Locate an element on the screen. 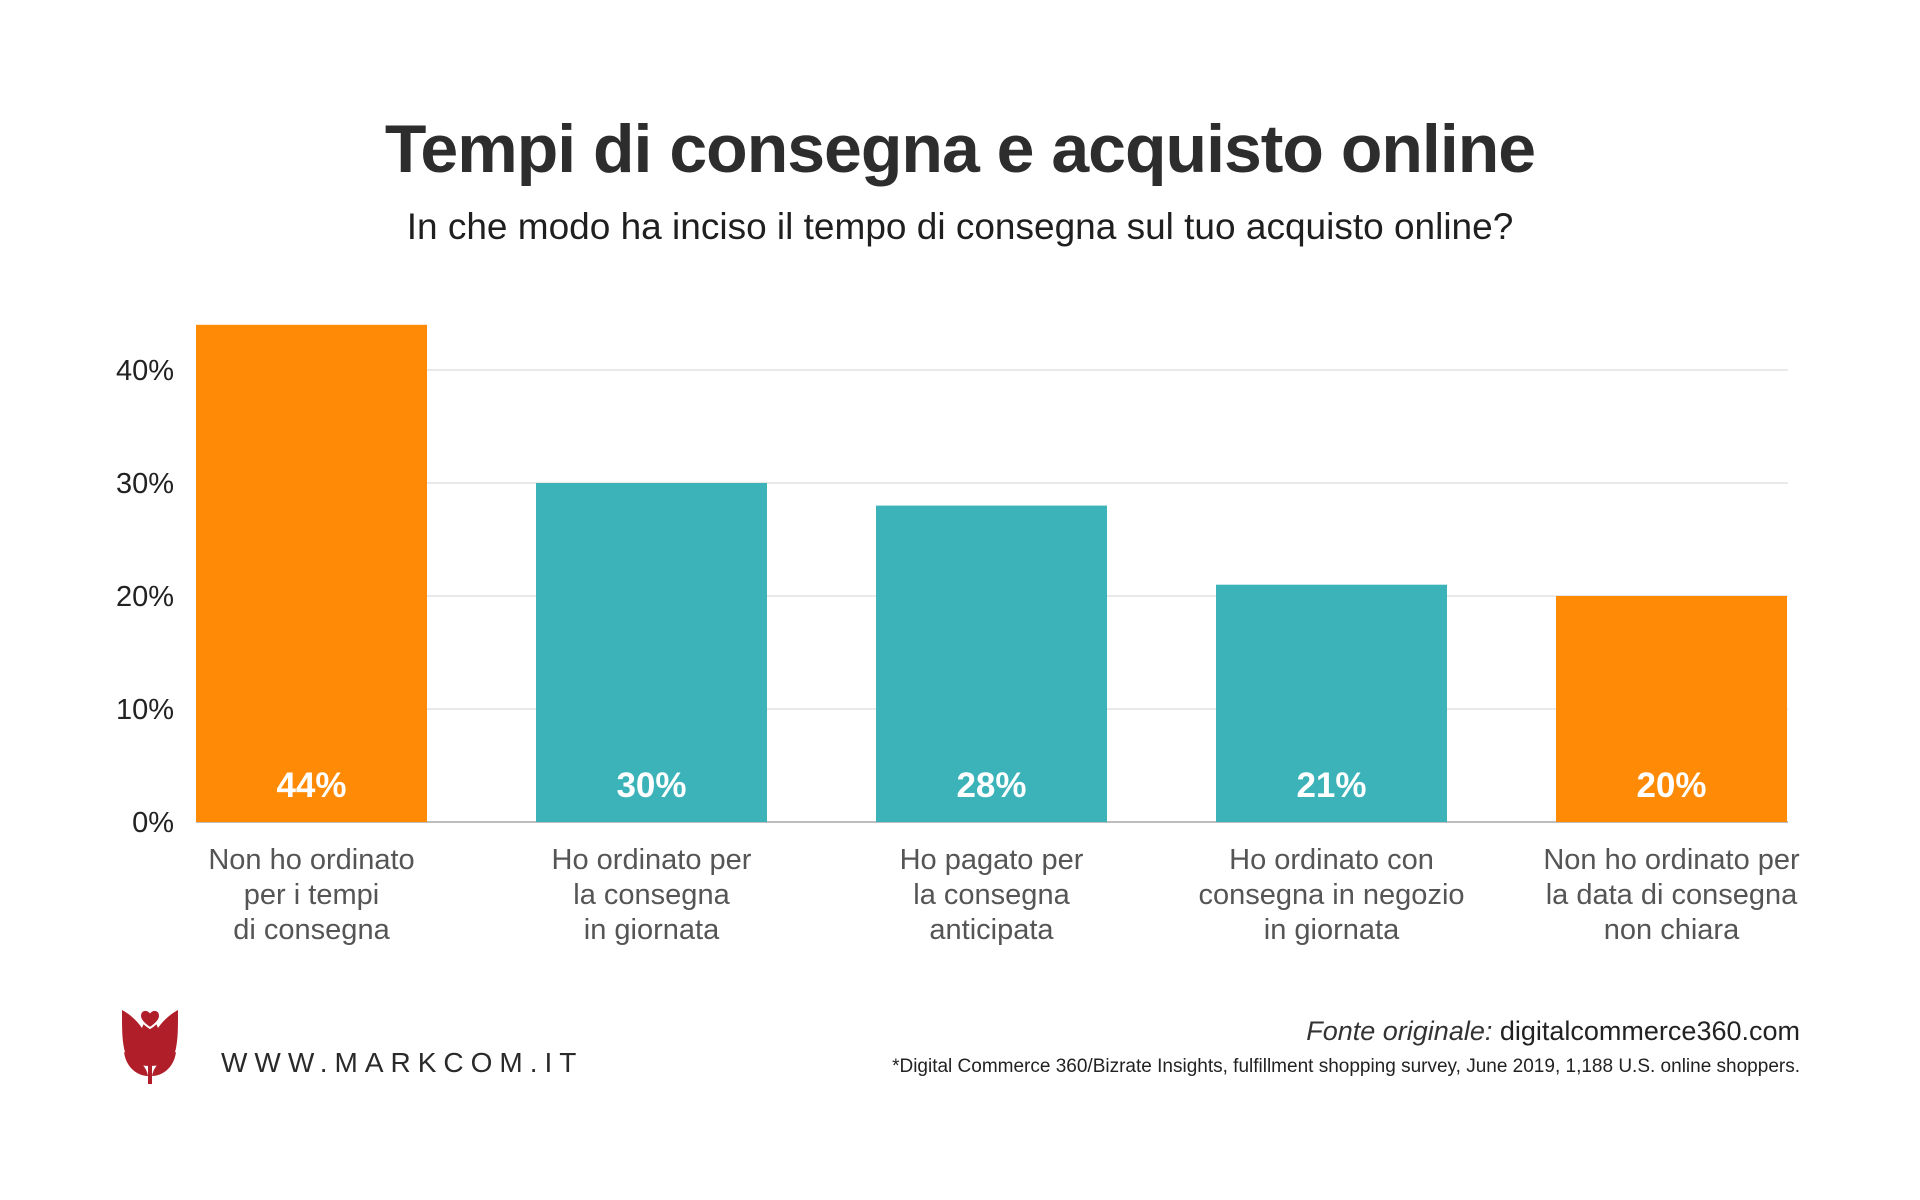 The width and height of the screenshot is (1920, 1200). category-label-line: Ho pagato per is located at coordinates (991, 860).